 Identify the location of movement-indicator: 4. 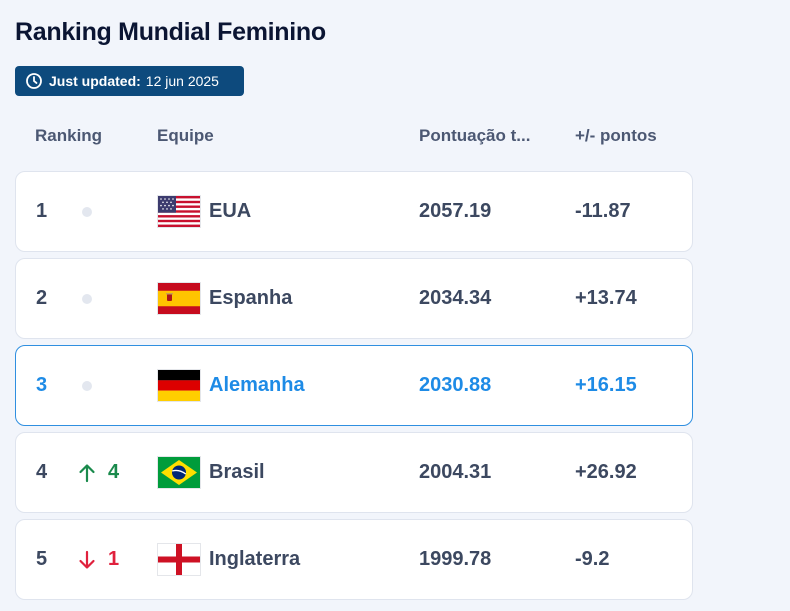
(108, 472).